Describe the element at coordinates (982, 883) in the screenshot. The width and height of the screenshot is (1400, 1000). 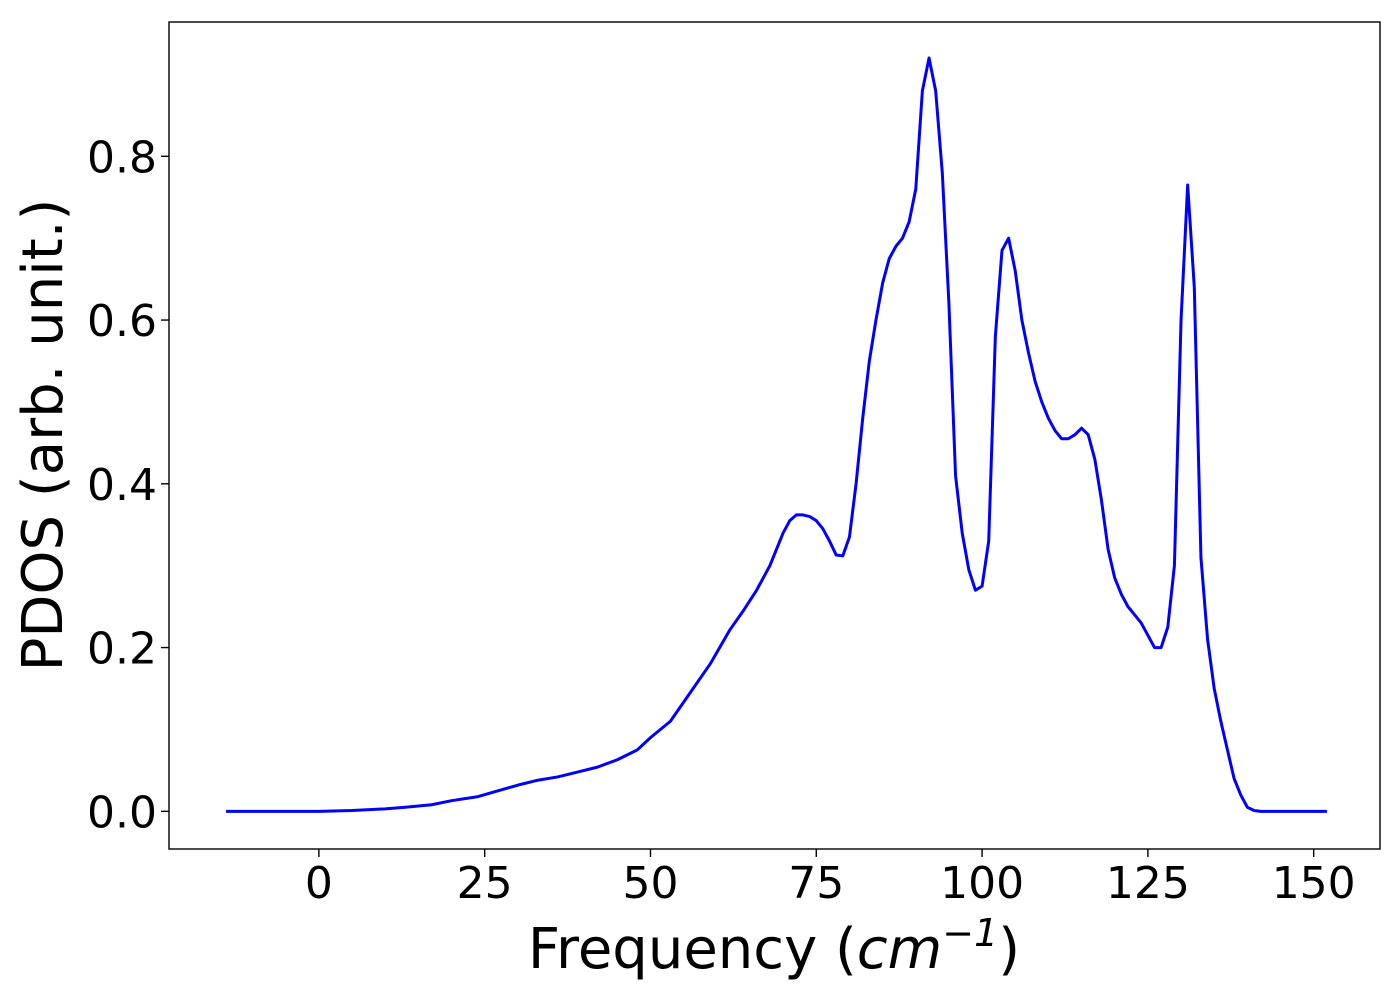
I see `x-tick-label: 100` at that location.